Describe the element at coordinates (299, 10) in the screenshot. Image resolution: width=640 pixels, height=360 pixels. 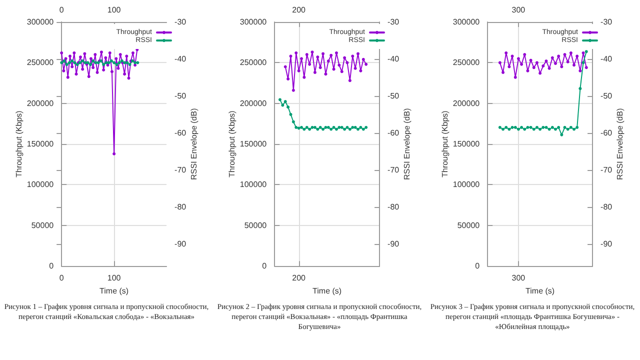
I see `category-label: 200` at that location.